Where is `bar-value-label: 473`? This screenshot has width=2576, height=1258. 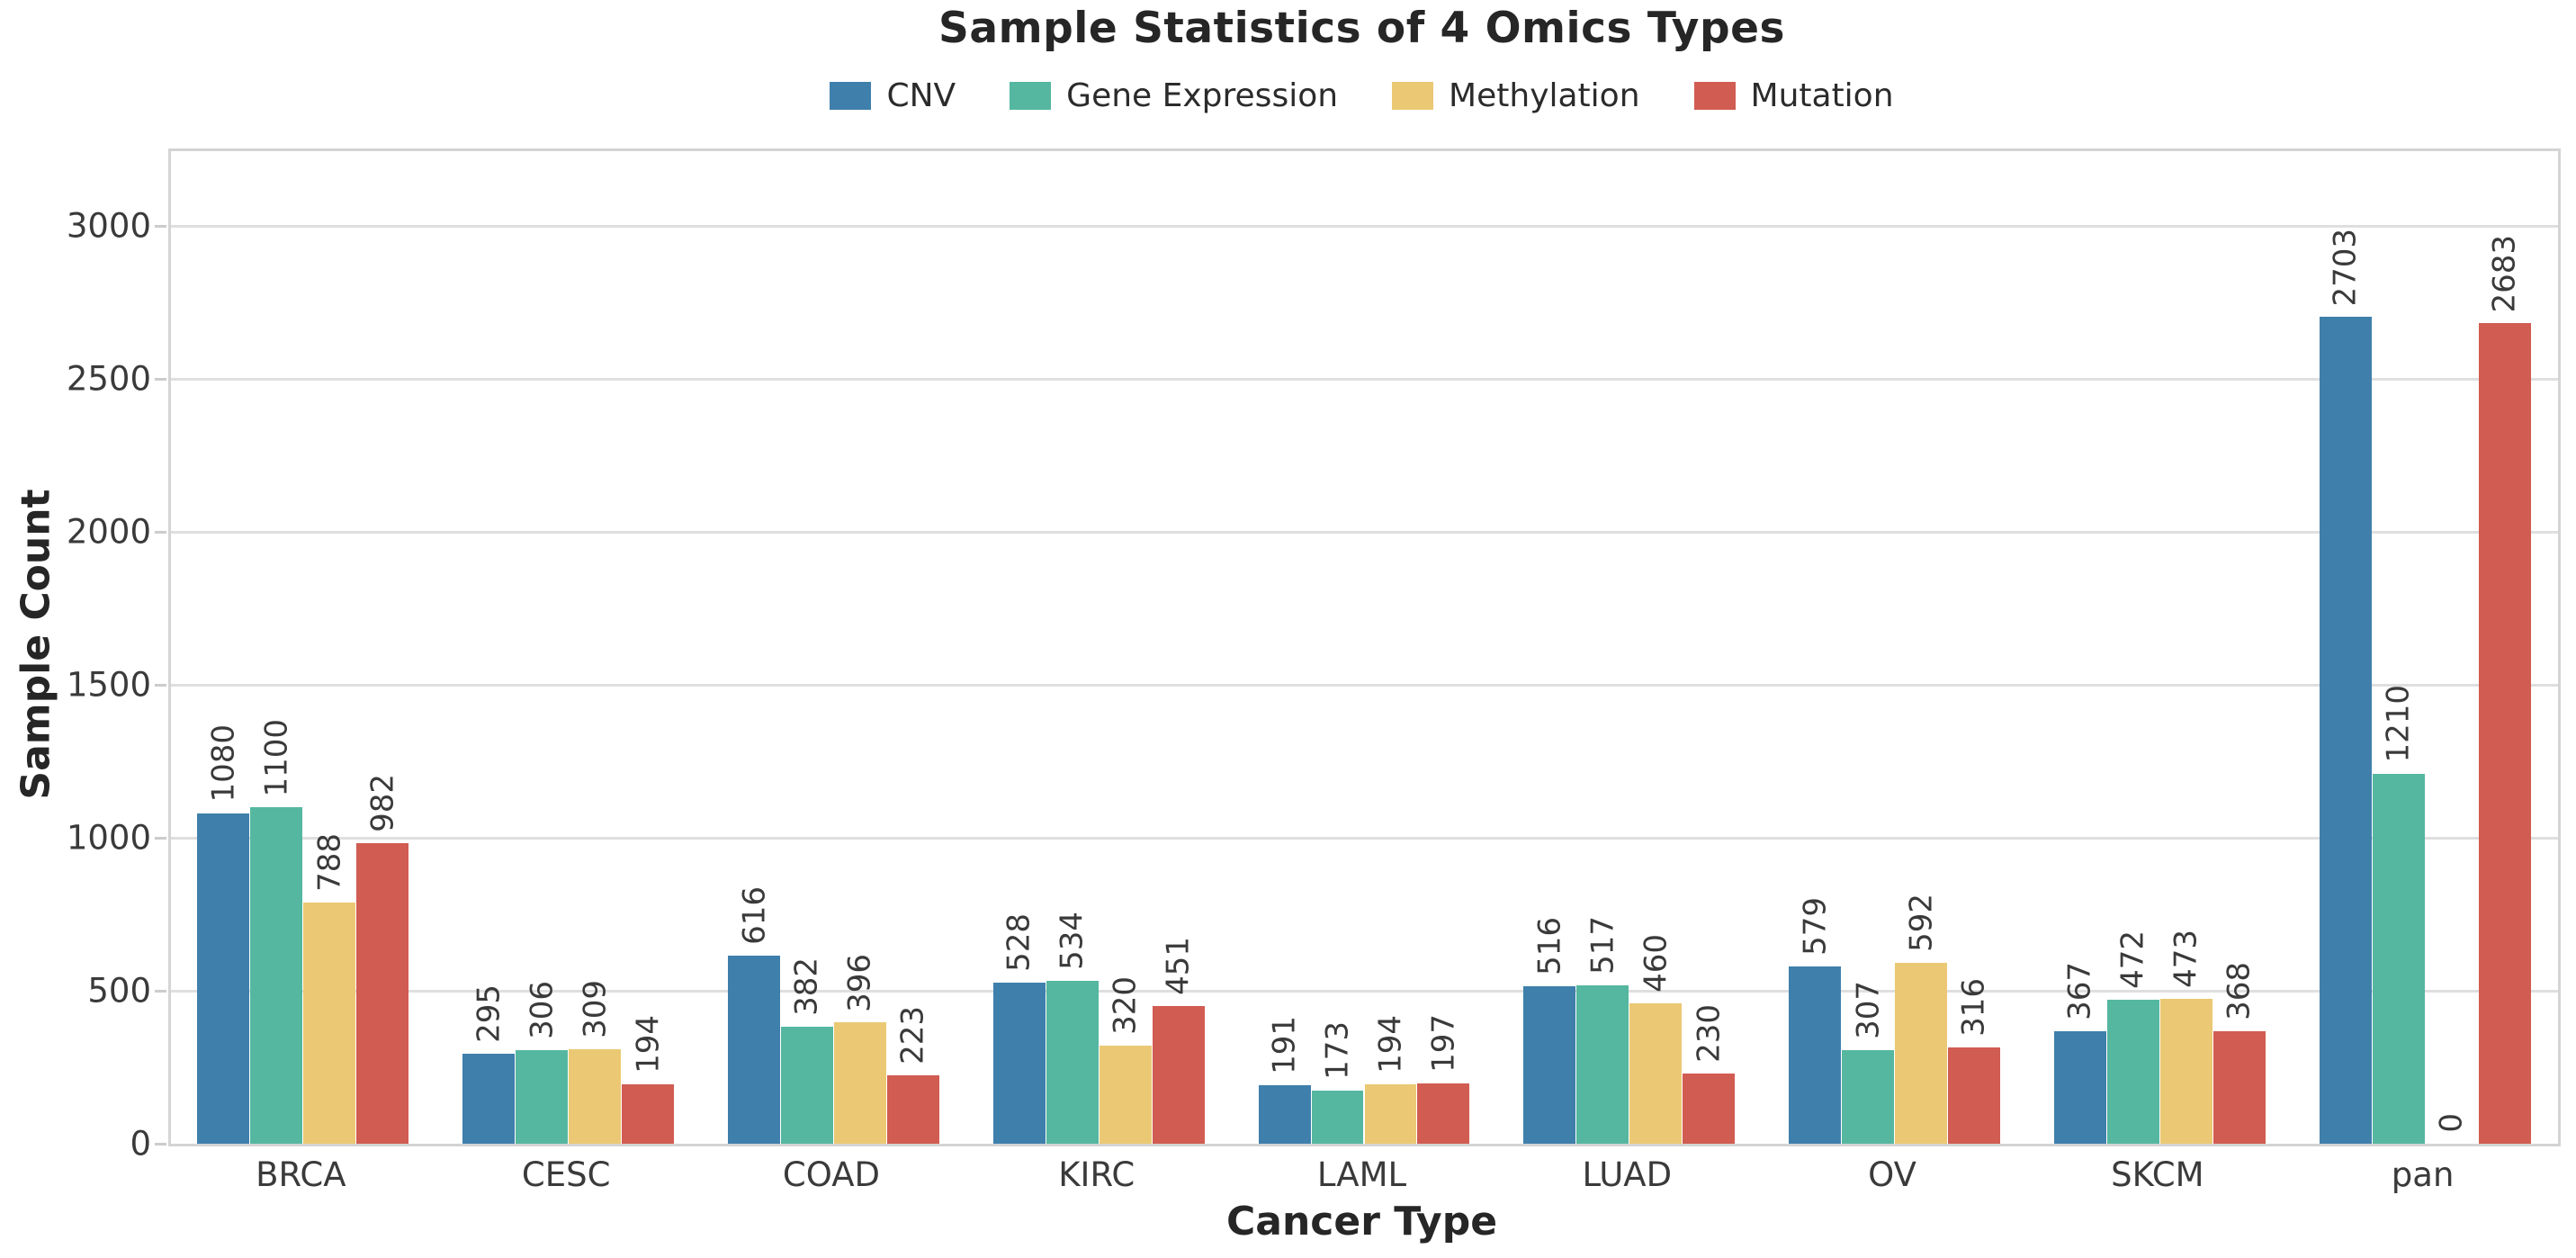 bar-value-label: 473 is located at coordinates (2186, 959).